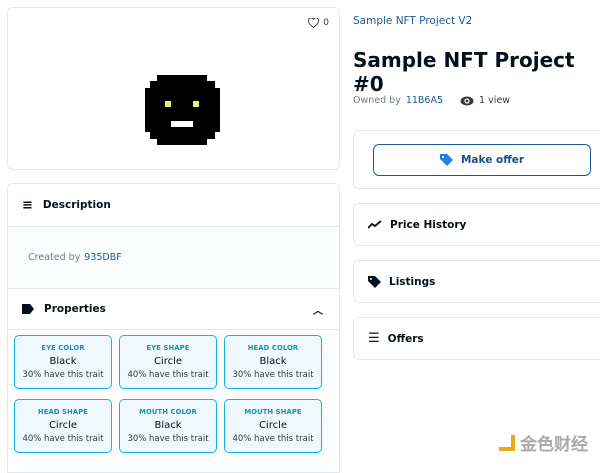  What do you see at coordinates (554, 445) in the screenshot?
I see `watermark-text: 金色财经` at bounding box center [554, 445].